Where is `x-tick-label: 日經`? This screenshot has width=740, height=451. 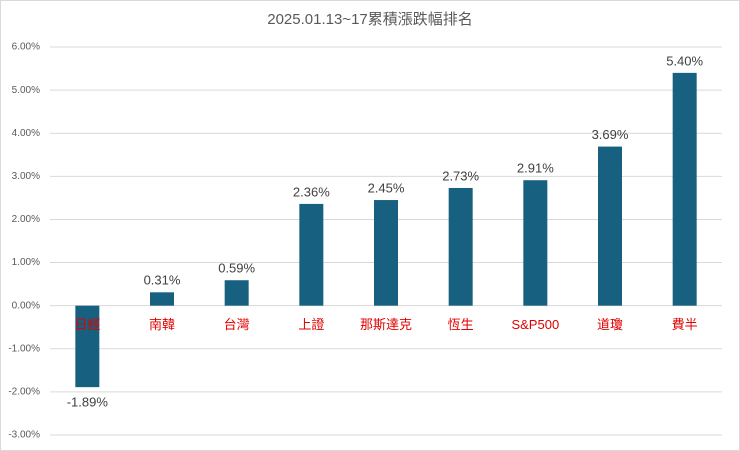
x-tick-label: 日經 is located at coordinates (87, 324).